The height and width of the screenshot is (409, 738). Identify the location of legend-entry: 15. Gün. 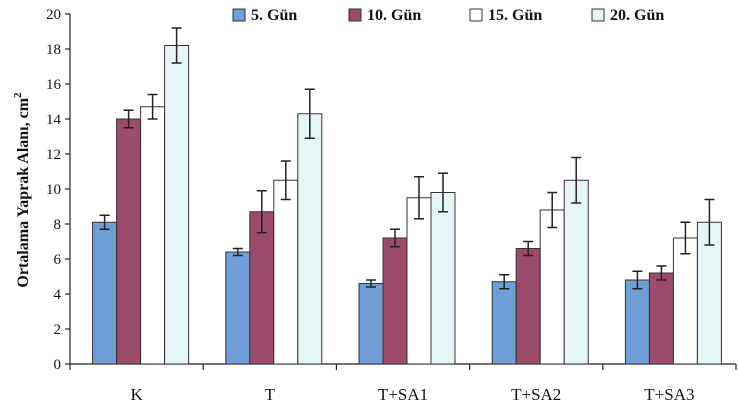
(515, 15).